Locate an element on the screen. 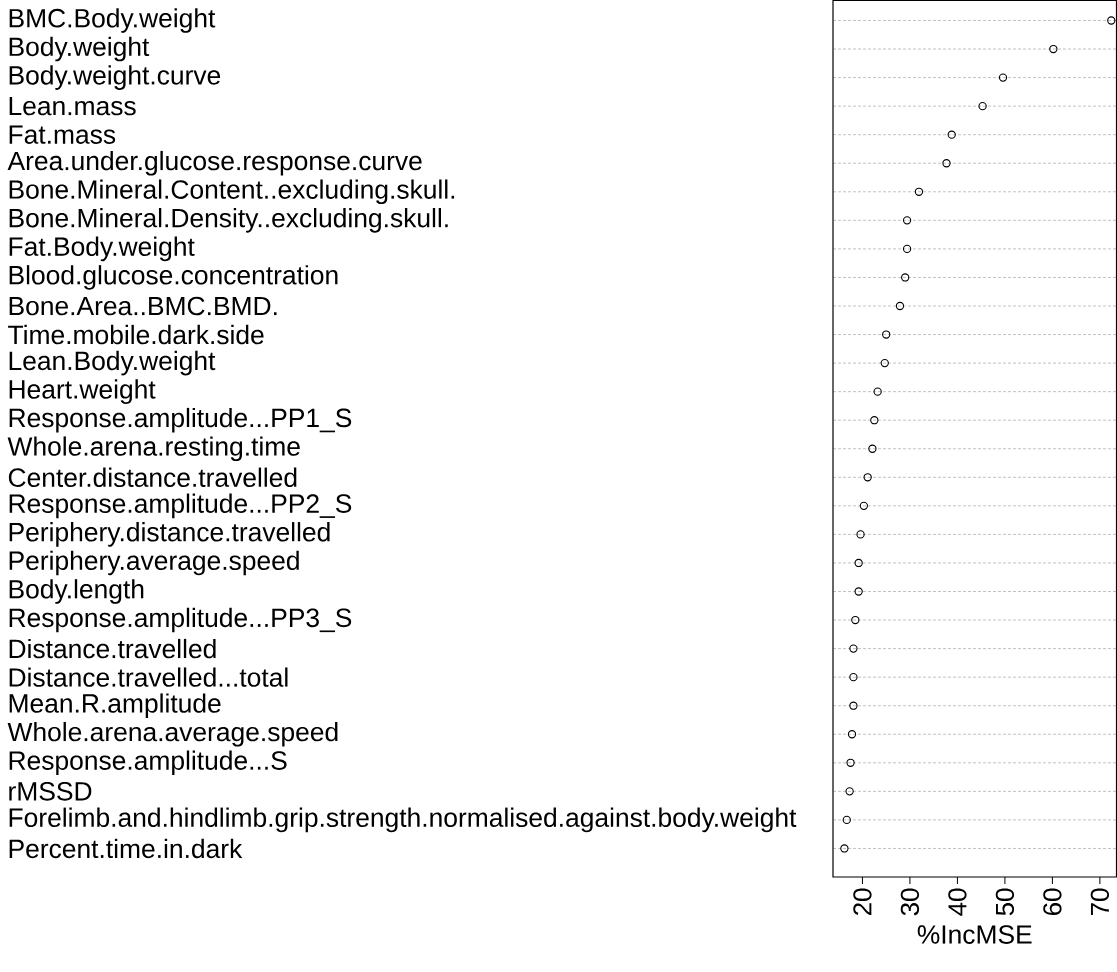  y-tick-label: Whole.arena.average.speed is located at coordinates (172, 734).